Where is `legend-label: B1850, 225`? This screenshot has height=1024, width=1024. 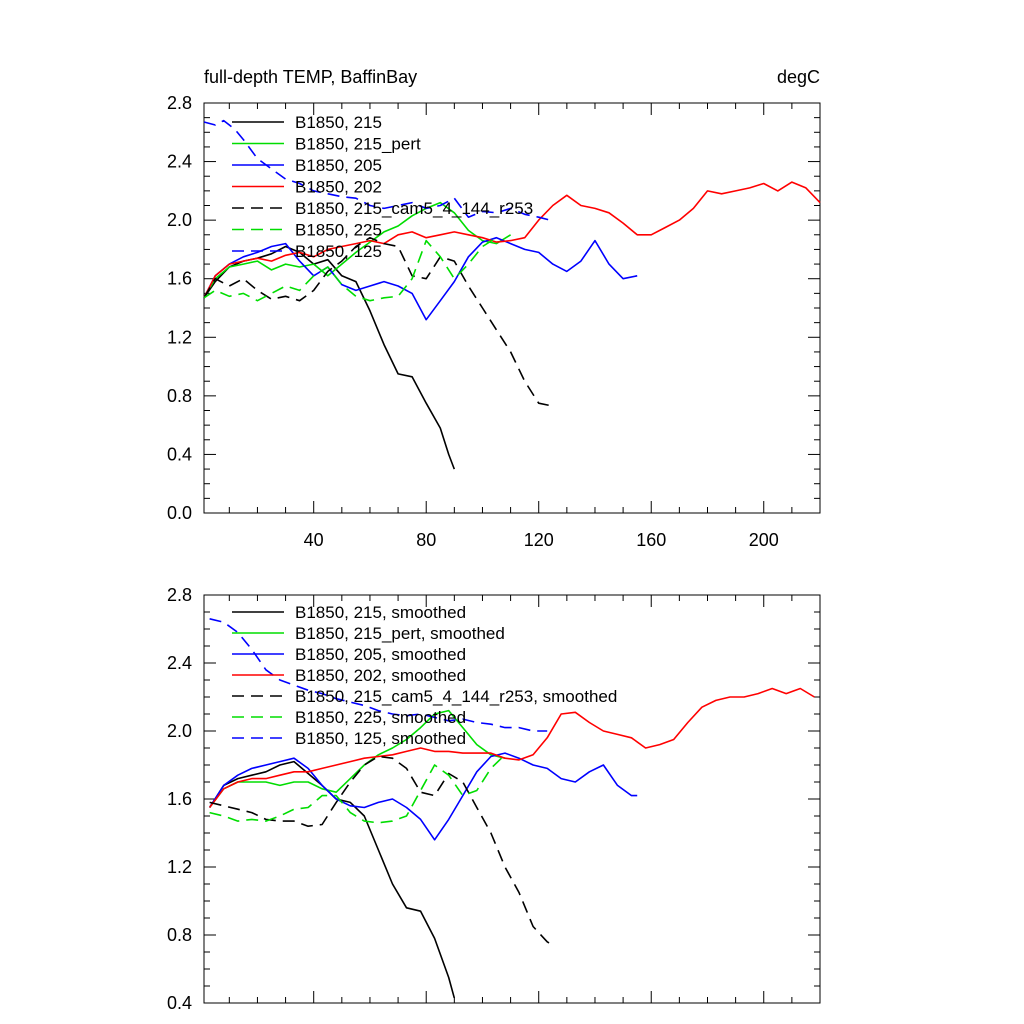 legend-label: B1850, 225 is located at coordinates (338, 230).